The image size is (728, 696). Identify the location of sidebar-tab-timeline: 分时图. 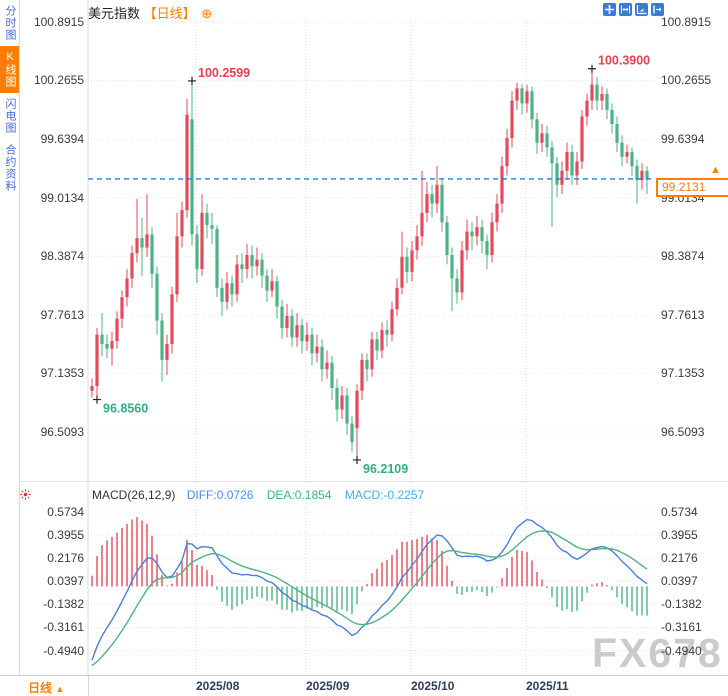
(10, 23).